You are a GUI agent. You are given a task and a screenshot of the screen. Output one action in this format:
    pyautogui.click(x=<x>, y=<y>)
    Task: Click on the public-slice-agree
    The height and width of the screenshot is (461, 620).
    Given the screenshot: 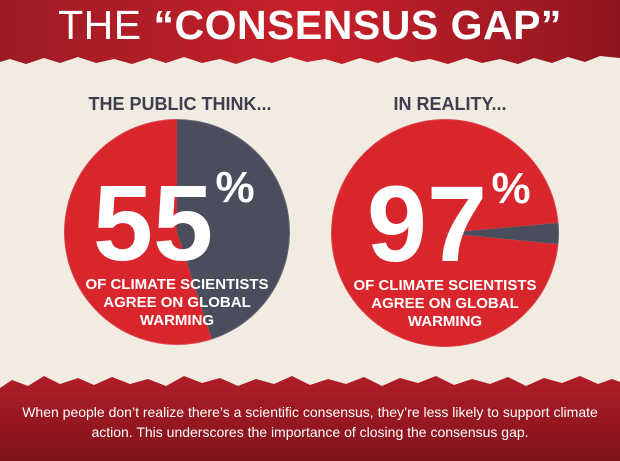 What is the action you would take?
    pyautogui.click(x=138, y=232)
    